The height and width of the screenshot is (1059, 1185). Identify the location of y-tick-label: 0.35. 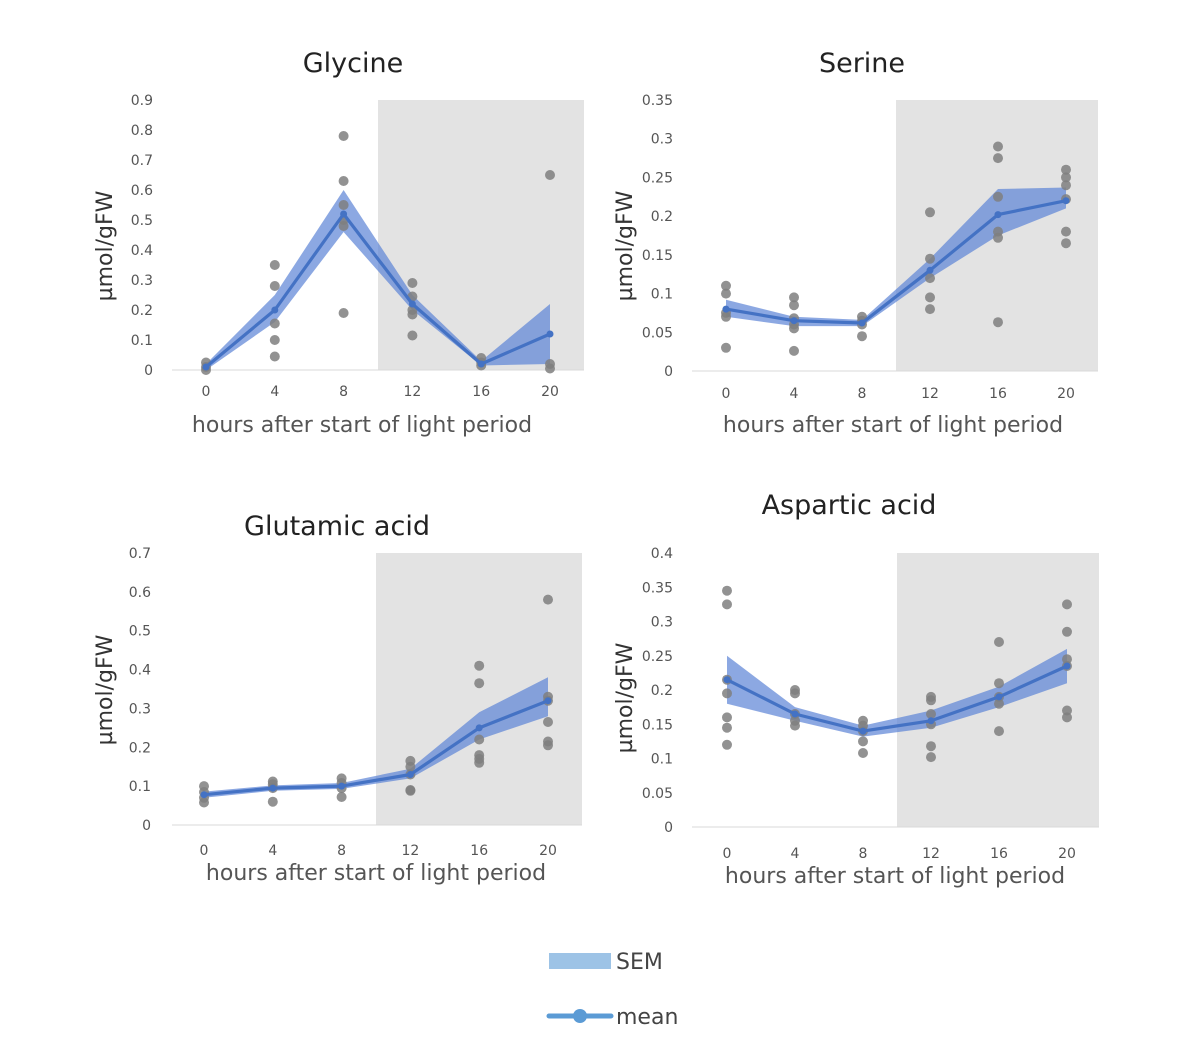
(657, 101).